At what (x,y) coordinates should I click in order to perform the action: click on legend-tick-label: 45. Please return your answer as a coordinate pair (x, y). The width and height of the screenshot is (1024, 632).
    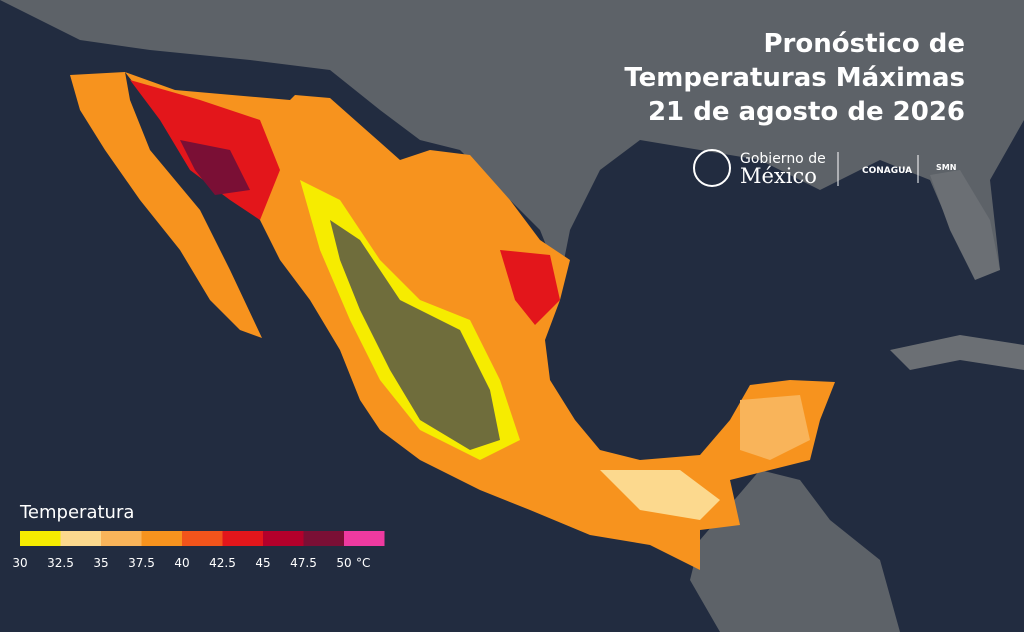
    Looking at the image, I should click on (262, 563).